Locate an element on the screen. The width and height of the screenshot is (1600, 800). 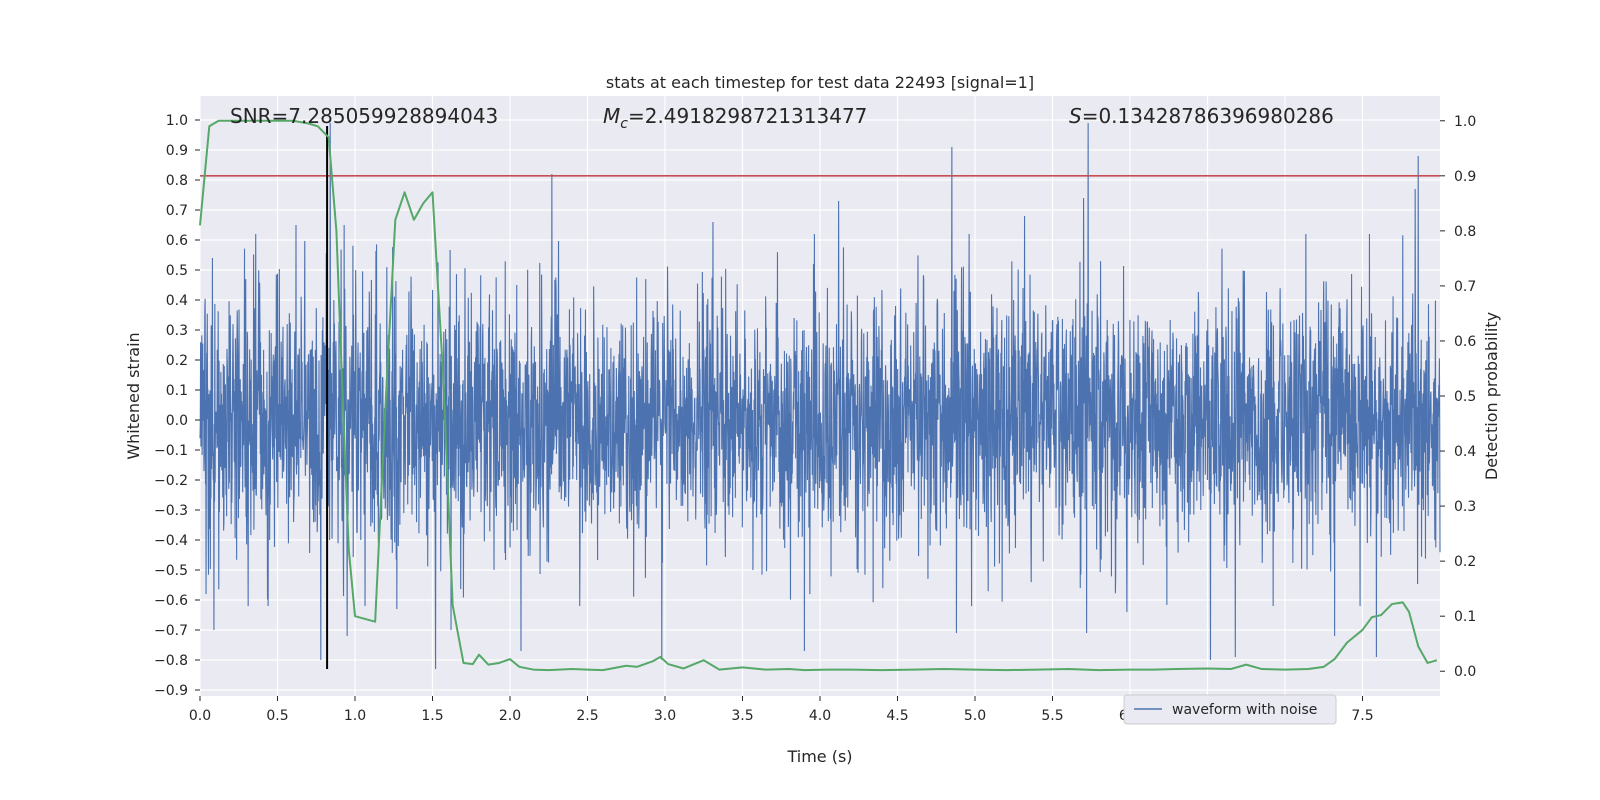
legend-box is located at coordinates (1230, 709).